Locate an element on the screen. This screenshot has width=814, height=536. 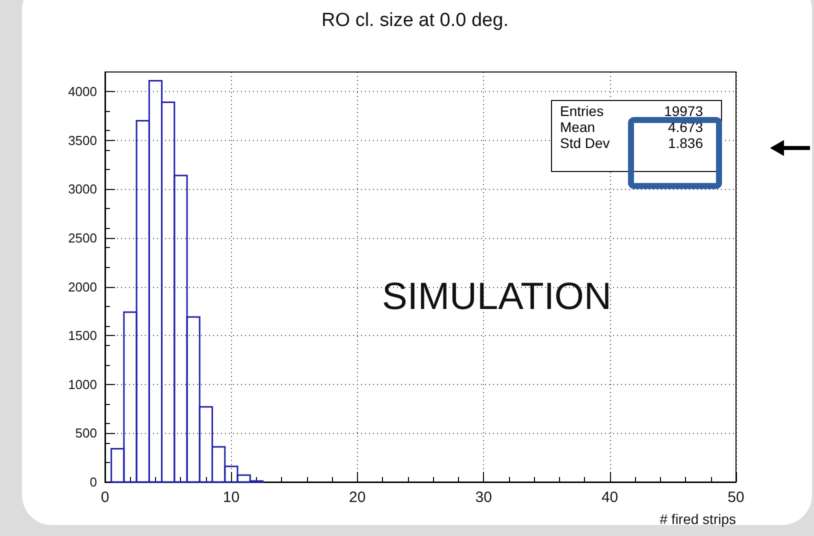
annotation: SIMULATION is located at coordinates (497, 297).